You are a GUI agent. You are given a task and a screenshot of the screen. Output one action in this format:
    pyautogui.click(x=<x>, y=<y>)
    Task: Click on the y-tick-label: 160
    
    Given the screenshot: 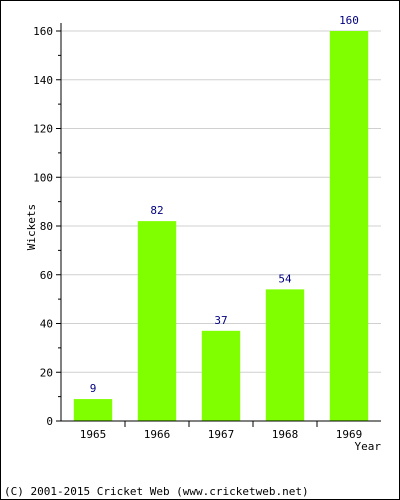 What is the action you would take?
    pyautogui.click(x=43, y=31)
    